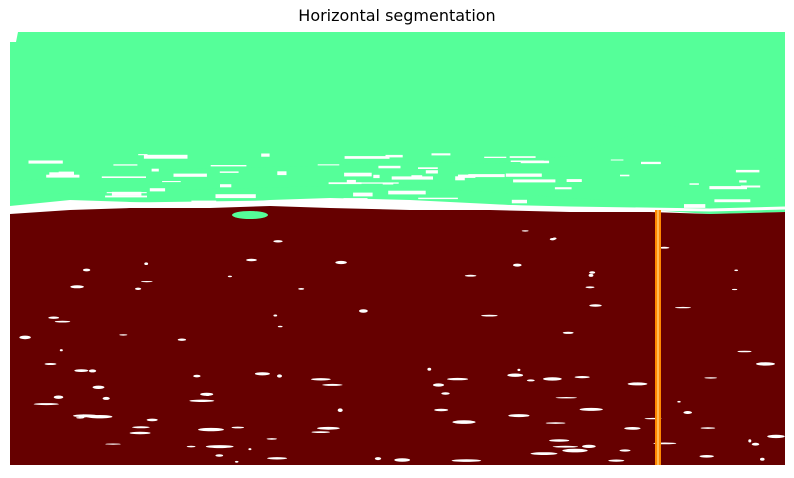 Image resolution: width=794 pixels, height=478 pixels. I want to click on horizon-boundary, so click(397, 206).